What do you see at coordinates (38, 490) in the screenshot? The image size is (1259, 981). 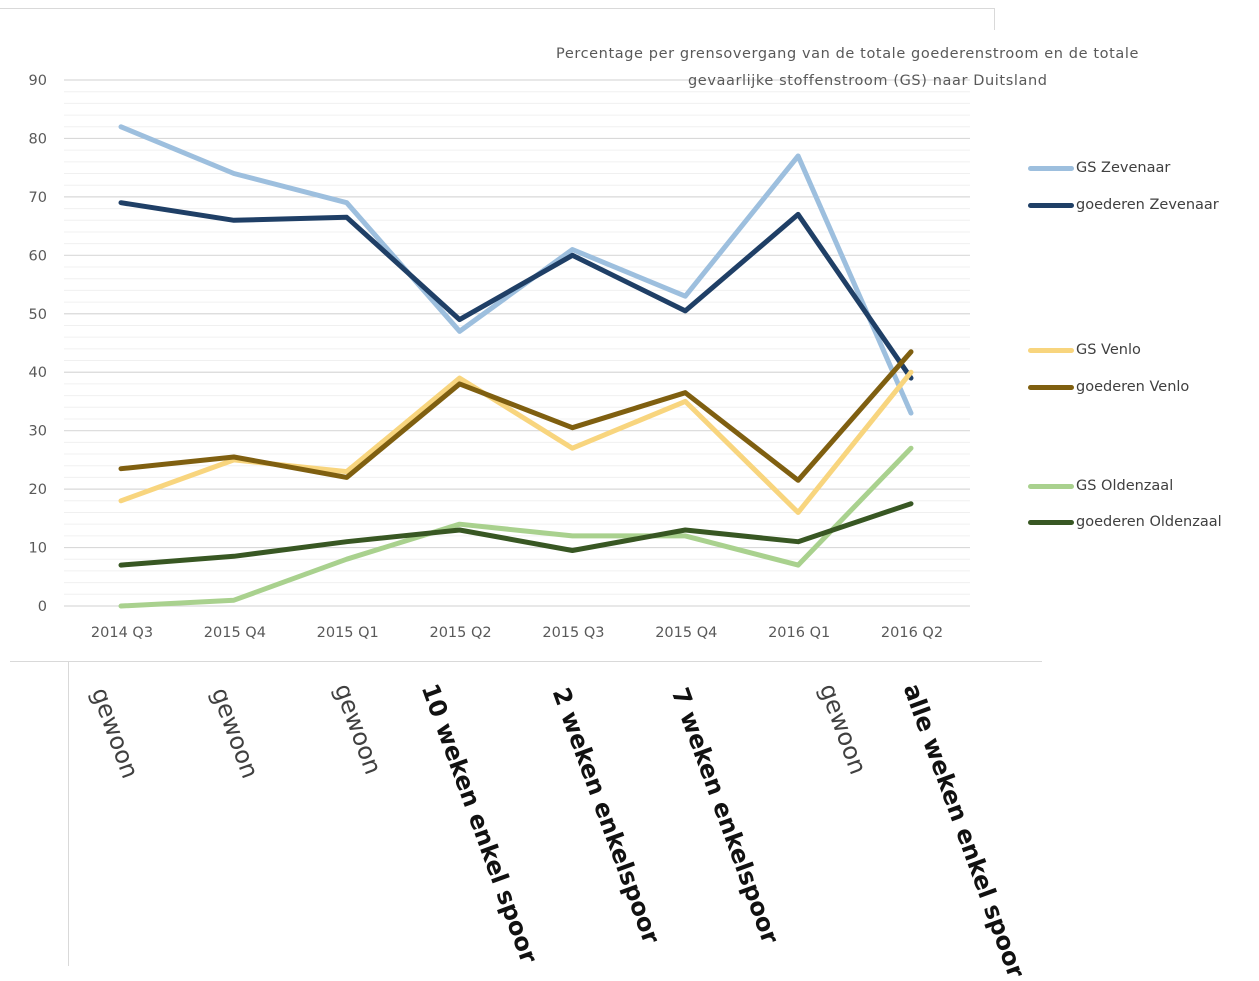 I see `y-tick-label: 20` at bounding box center [38, 490].